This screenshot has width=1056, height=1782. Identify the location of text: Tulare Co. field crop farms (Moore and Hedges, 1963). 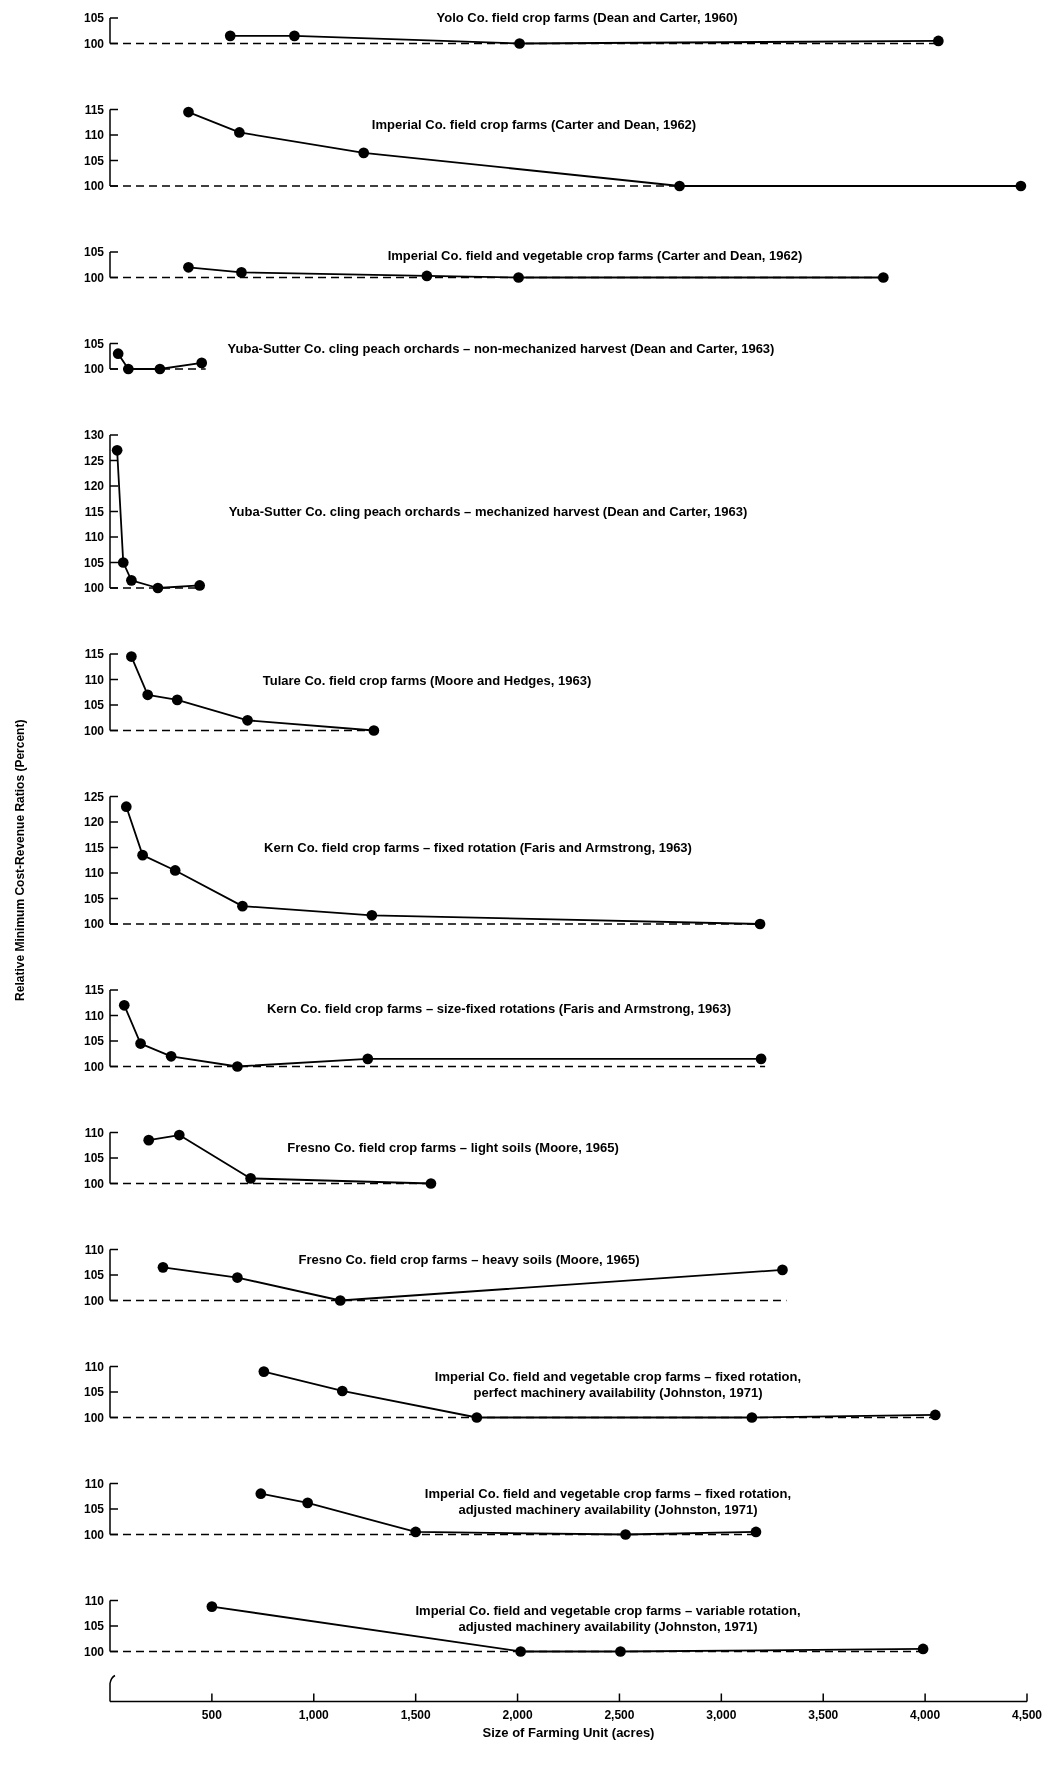
(427, 680).